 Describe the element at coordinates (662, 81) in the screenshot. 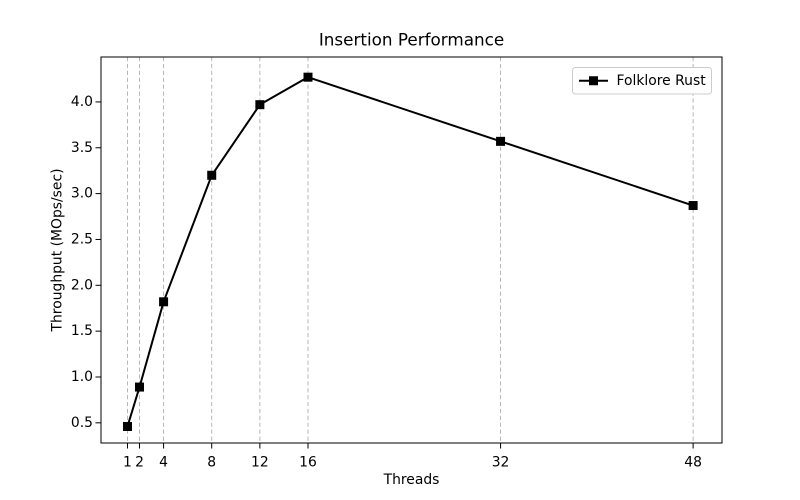

I see `legend-entry-label: Folklore Rust` at that location.